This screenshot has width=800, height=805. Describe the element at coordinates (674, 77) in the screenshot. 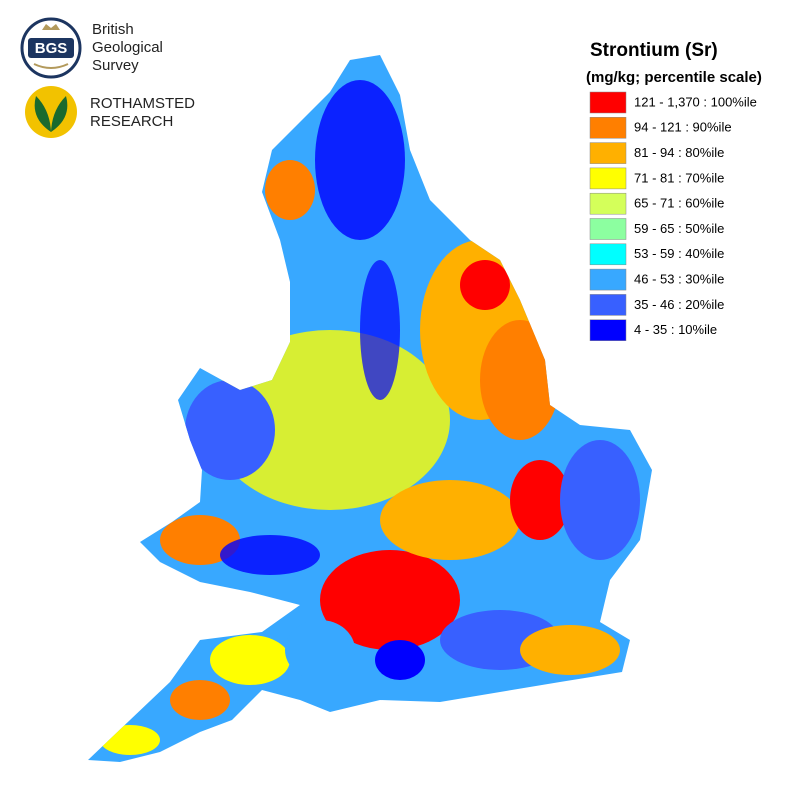

I see `legend-subtitle: (mg/kg; percentile scale)` at that location.